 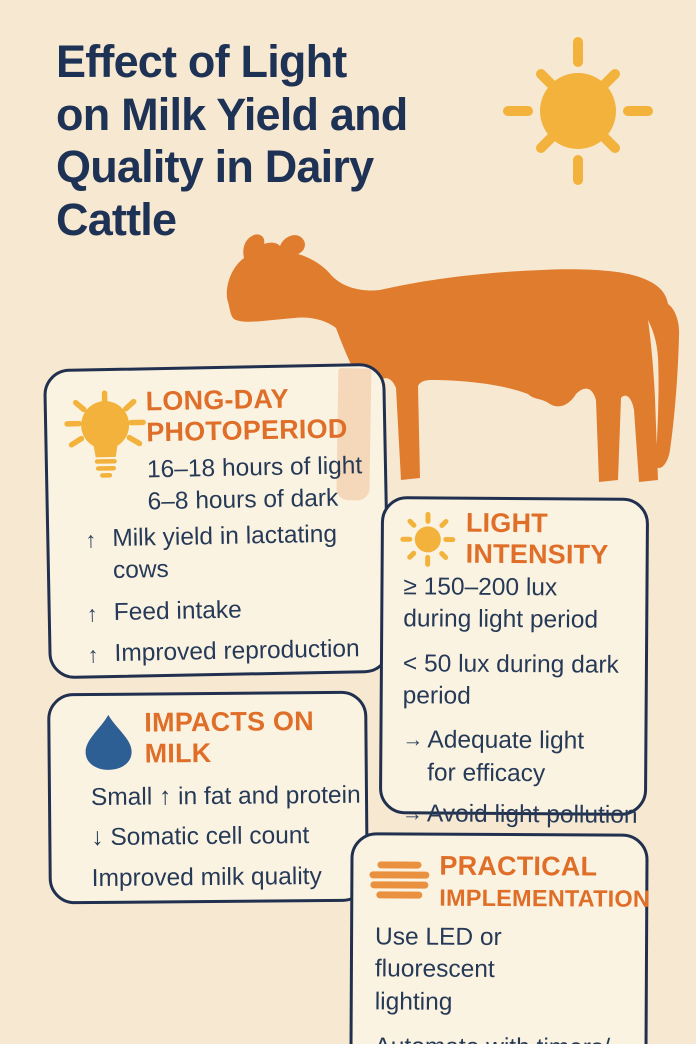 I want to click on stacked-lines-icon, so click(x=399, y=880).